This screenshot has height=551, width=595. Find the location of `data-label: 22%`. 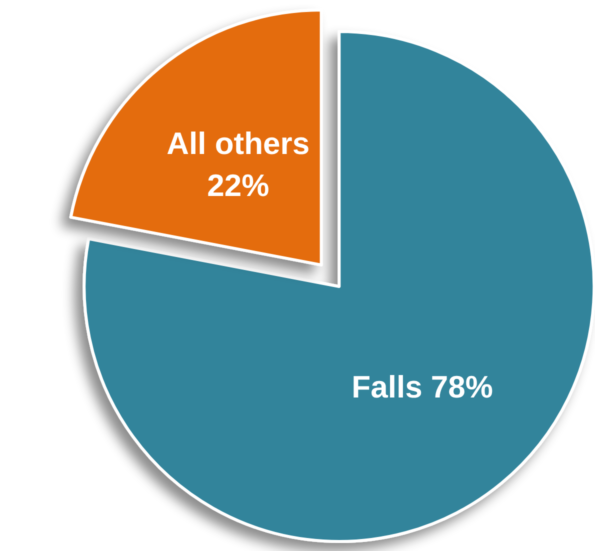

data-label: 22% is located at coordinates (238, 185).